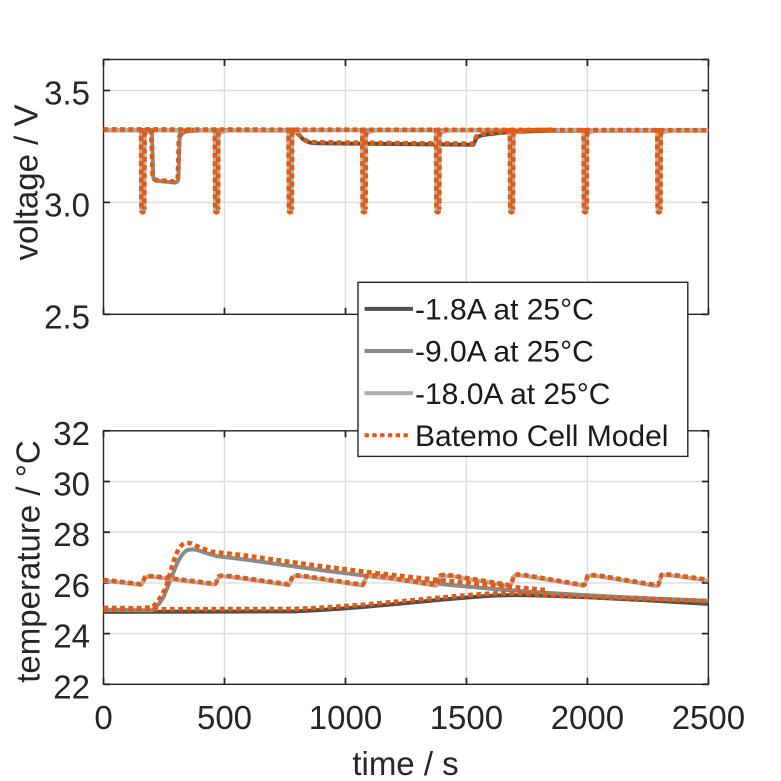  Describe the element at coordinates (71, 433) in the screenshot. I see `svg-text: 32` at that location.